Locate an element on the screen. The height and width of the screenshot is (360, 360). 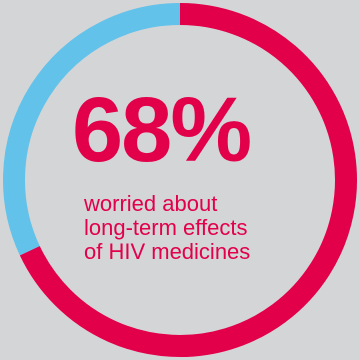
caption-line-3: of HIV medicines is located at coordinates (167, 251).